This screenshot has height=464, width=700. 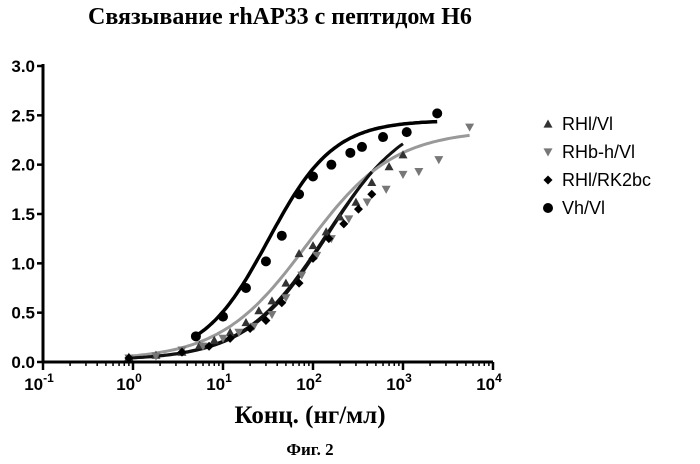 What do you see at coordinates (23, 263) in the screenshot?
I see `y-tick-label: 1.0` at bounding box center [23, 263].